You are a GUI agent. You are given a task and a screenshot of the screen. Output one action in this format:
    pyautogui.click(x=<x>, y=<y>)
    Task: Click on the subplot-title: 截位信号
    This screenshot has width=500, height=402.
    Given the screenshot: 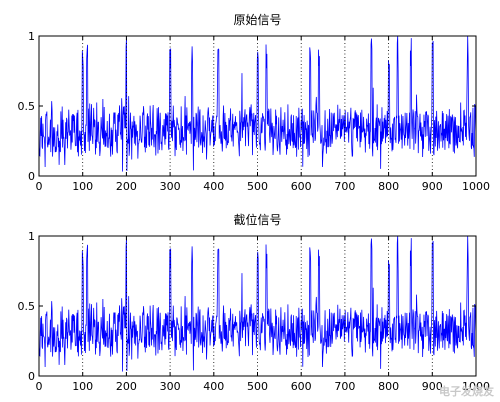 What is the action you would take?
    pyautogui.click(x=257, y=219)
    